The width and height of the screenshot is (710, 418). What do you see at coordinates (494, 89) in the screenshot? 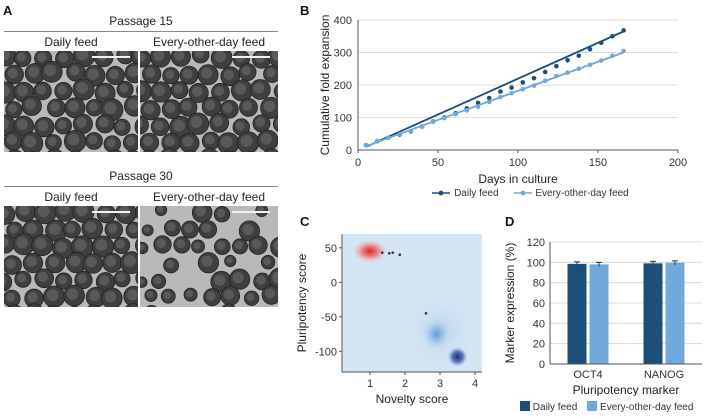
I see `trend-line-daily` at bounding box center [494, 89].